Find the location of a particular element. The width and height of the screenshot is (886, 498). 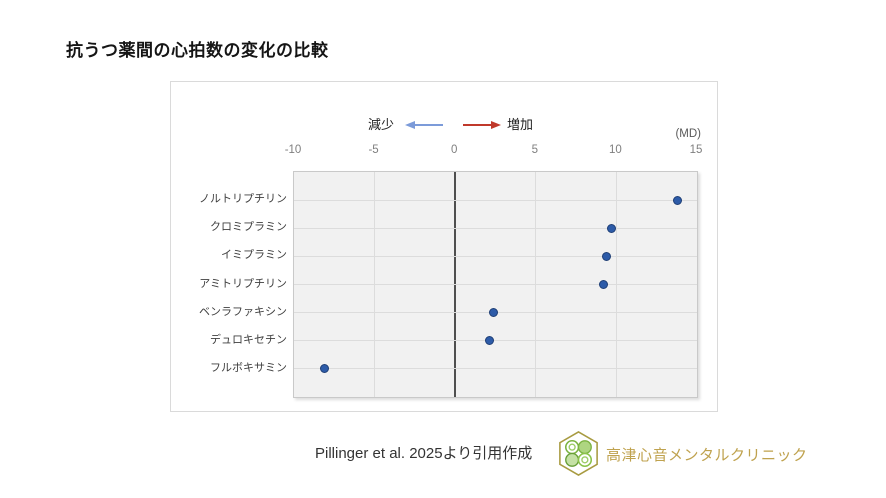

right-arrow-icon is located at coordinates (482, 125).